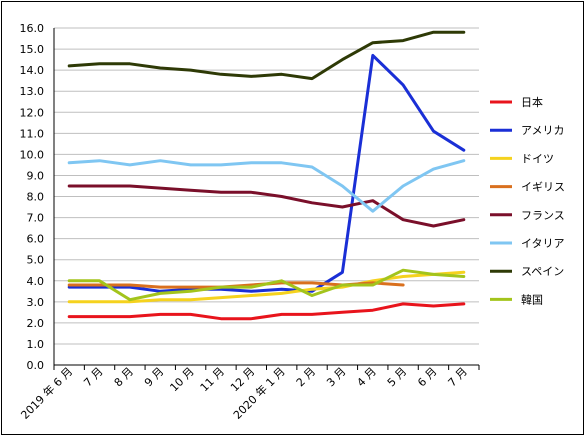  Describe the element at coordinates (181, 379) in the screenshot. I see `x-tick-label: 10 月` at that location.